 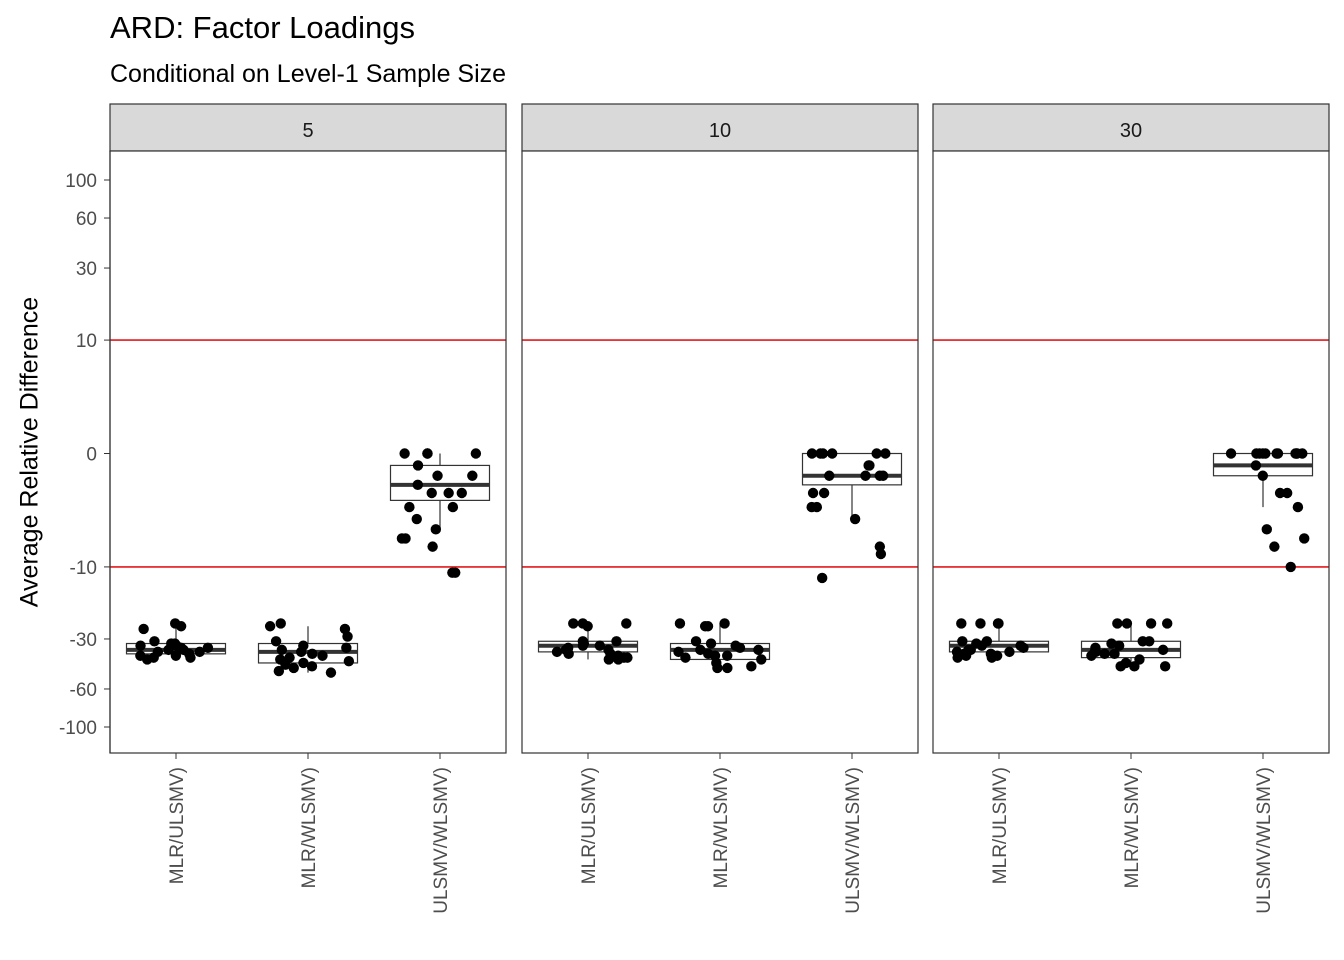 What do you see at coordinates (262, 27) in the screenshot?
I see `chart-title: ARD: Factor Loadings` at bounding box center [262, 27].